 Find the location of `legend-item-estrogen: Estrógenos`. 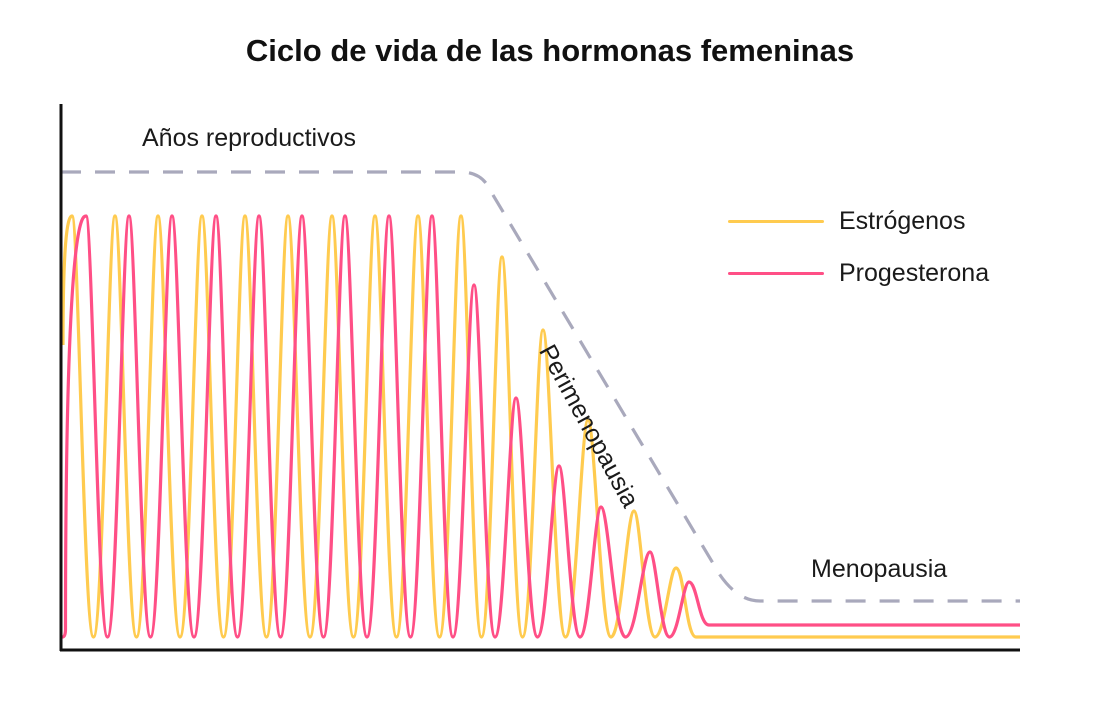

legend-item-estrogen: Estrógenos is located at coordinates (858, 221).